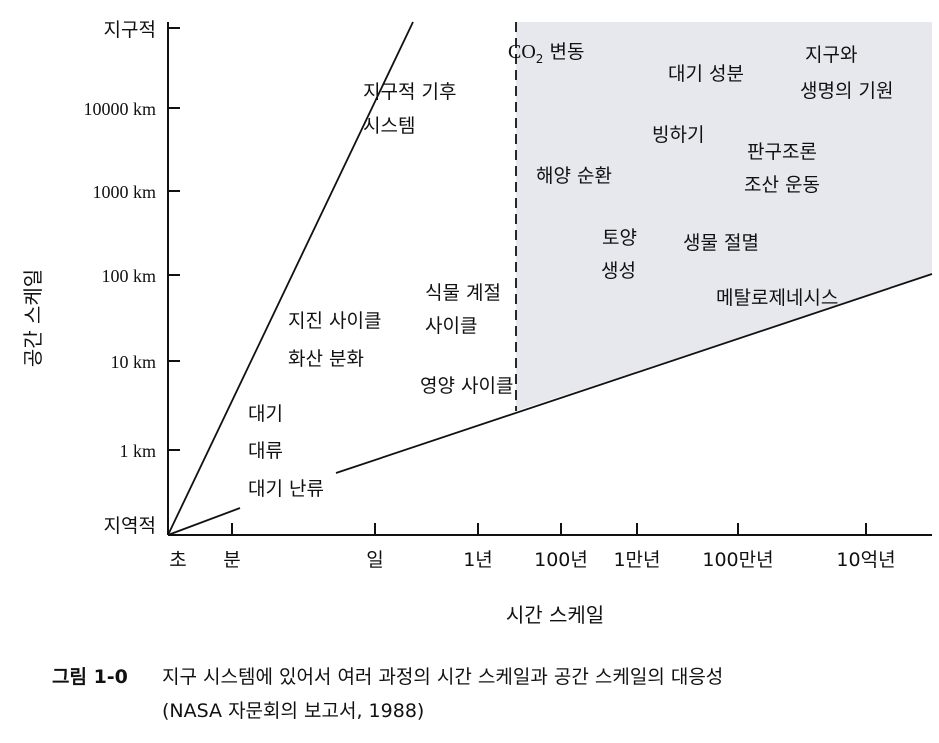 The image size is (939, 743). What do you see at coordinates (334, 321) in the screenshot?
I see `label-earthquake-line1: 지진 사이클` at bounding box center [334, 321].